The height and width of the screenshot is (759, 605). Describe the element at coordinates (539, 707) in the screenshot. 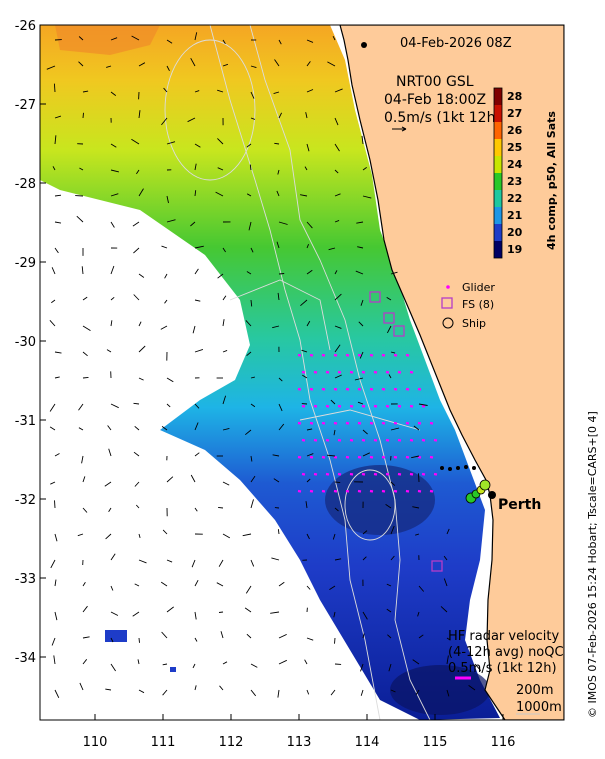

I see `isobath-1000: 1000m` at that location.